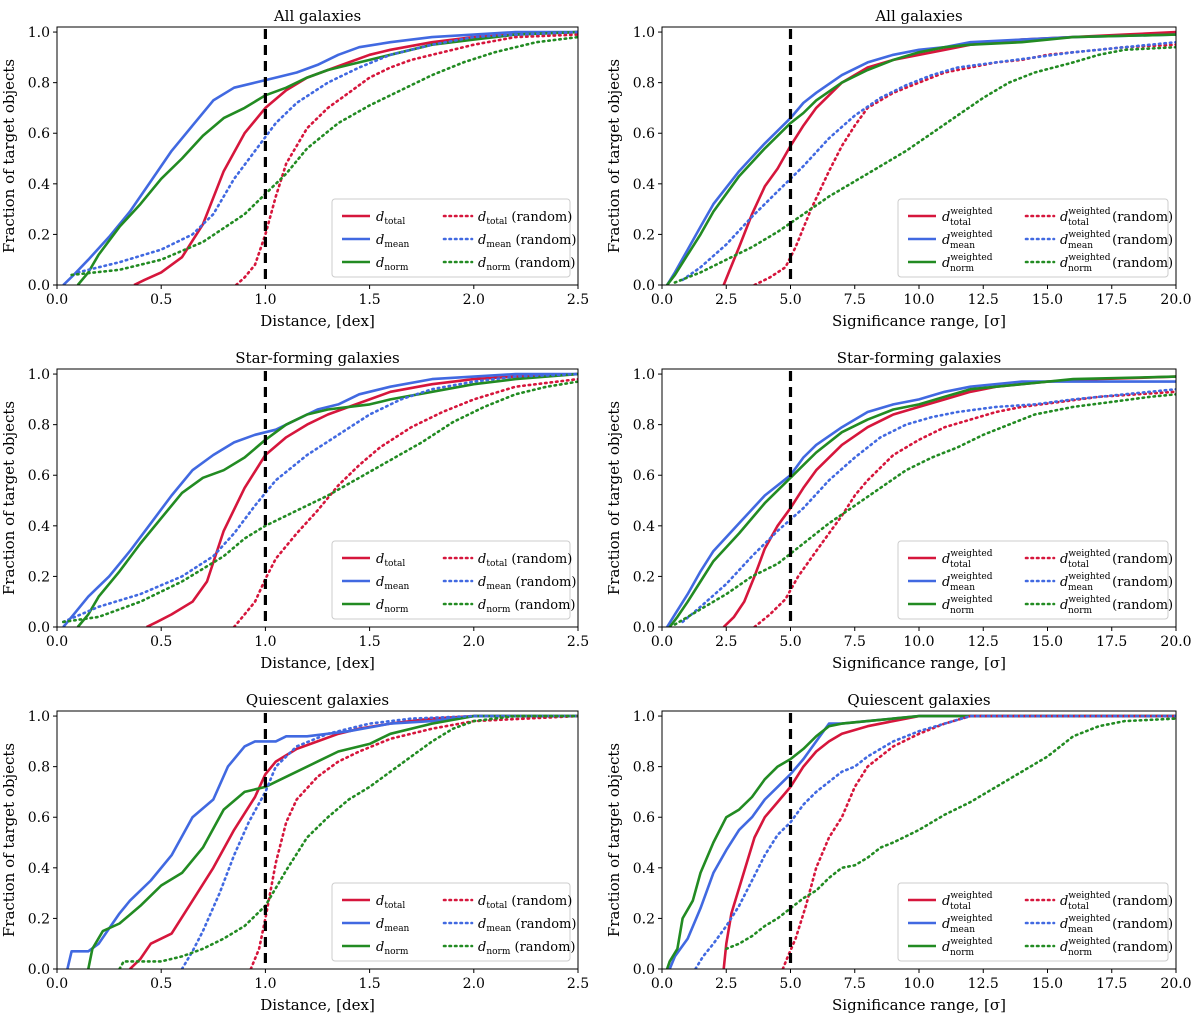 This screenshot has width=1200, height=1023. I want to click on x-tick-label: 7.5, so click(855, 984).